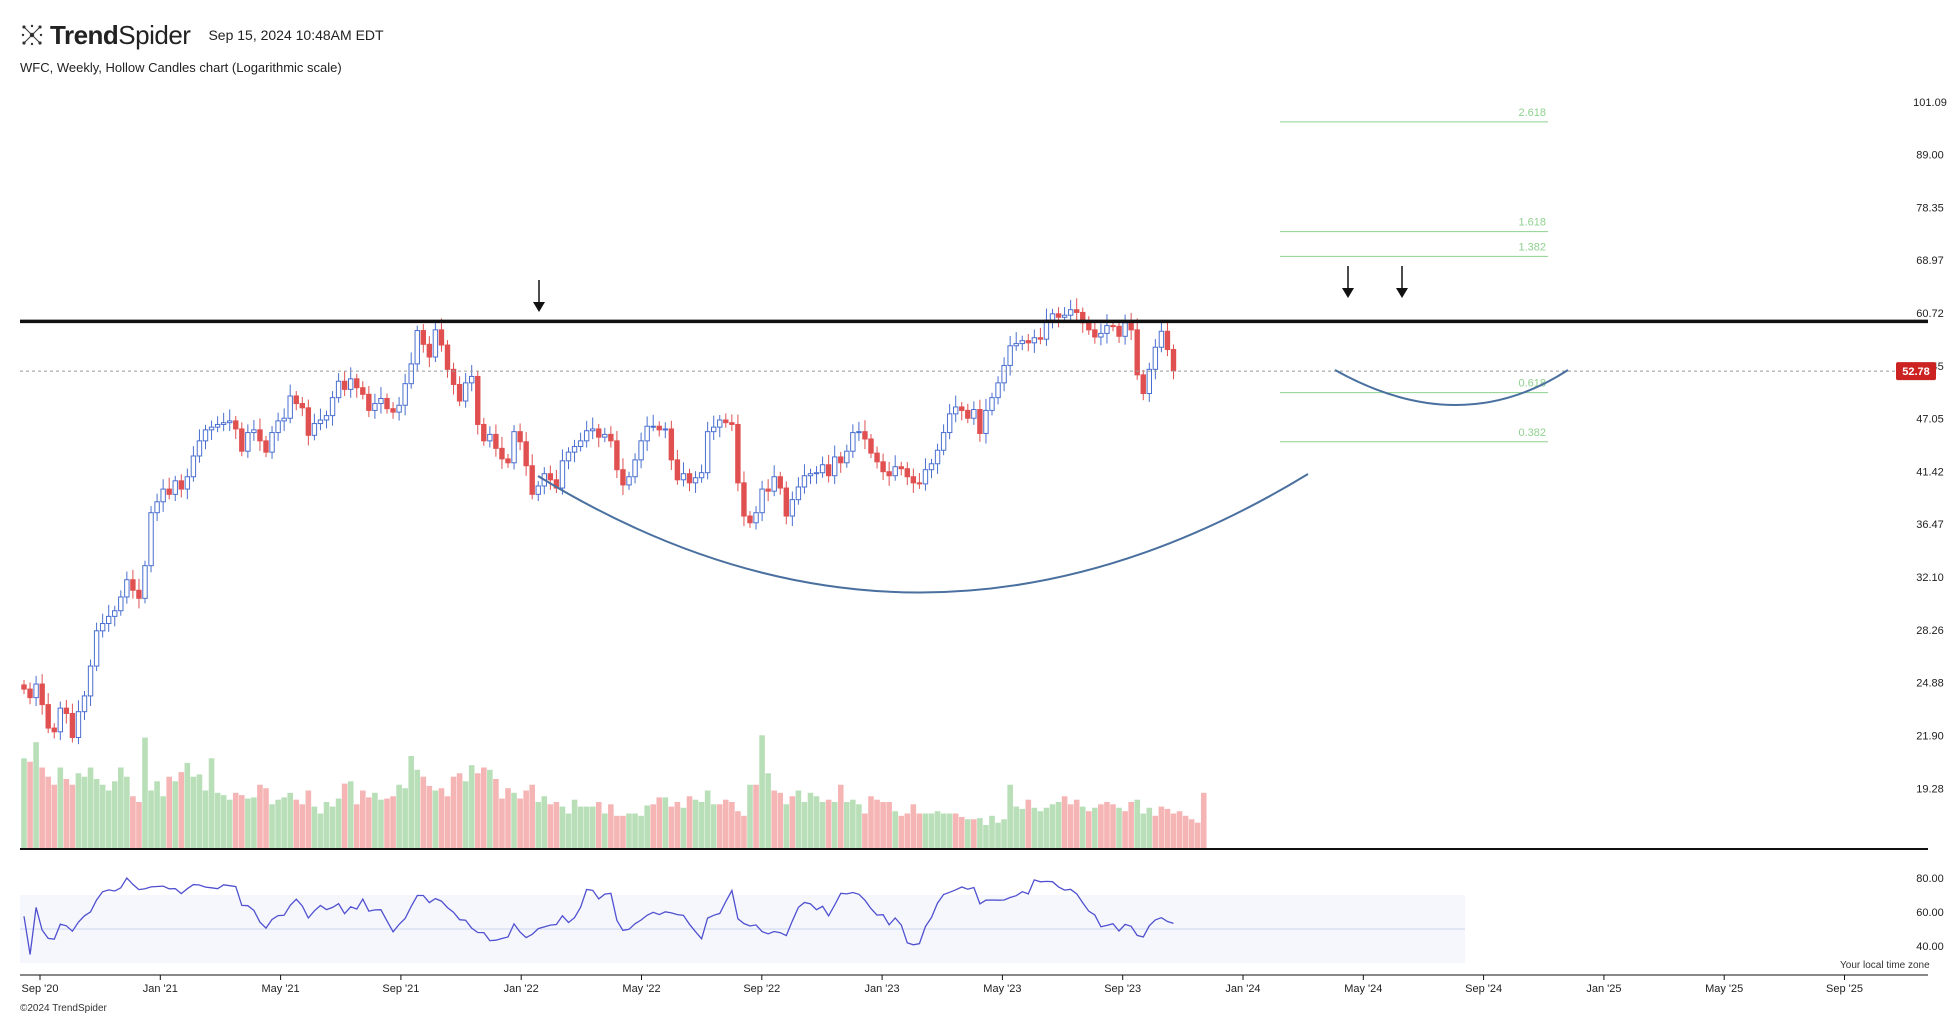  Describe the element at coordinates (1930, 314) in the screenshot. I see `y-tick-label: 60.72` at that location.